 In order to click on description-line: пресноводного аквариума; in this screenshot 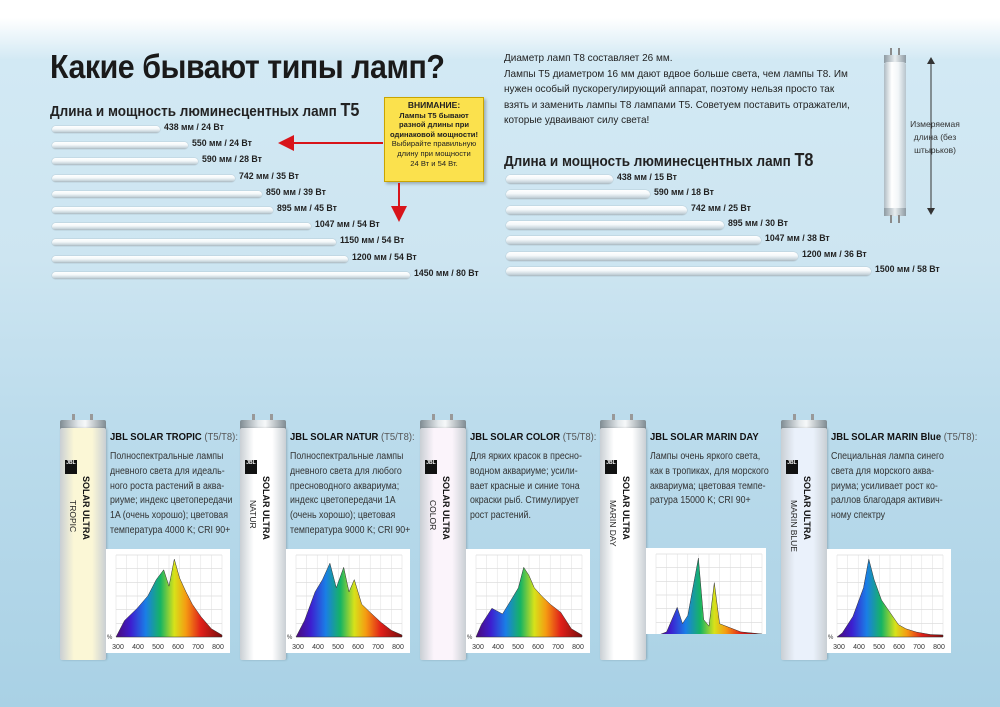, I will do `click(345, 486)`.